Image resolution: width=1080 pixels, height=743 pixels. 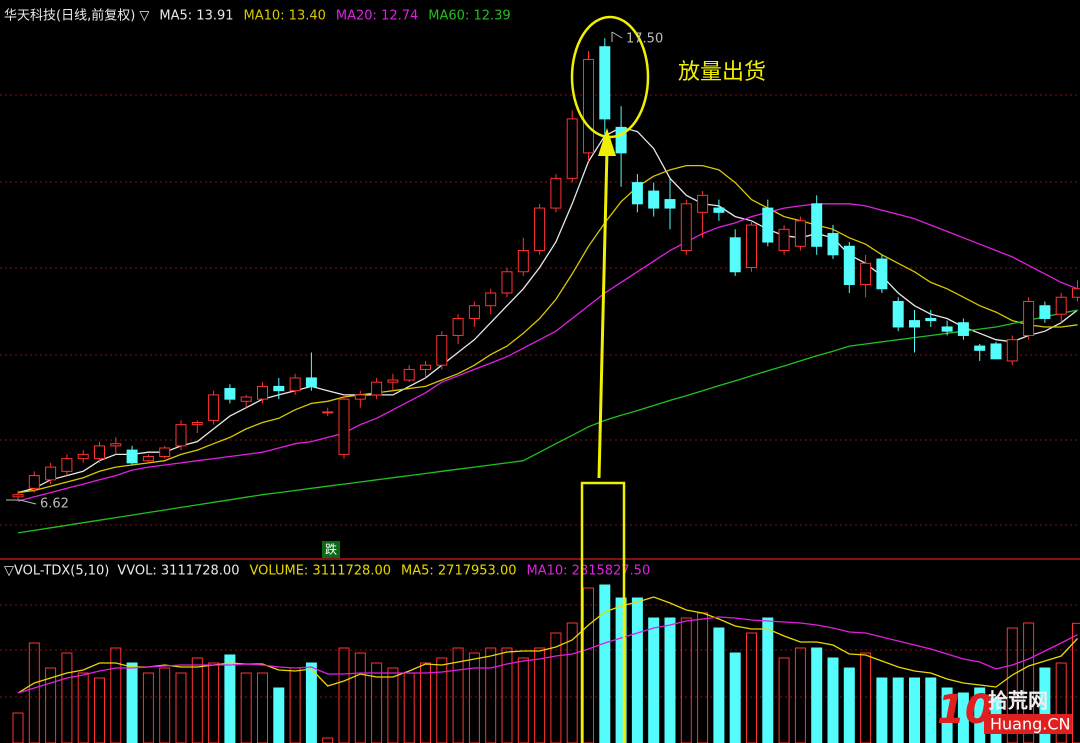 What do you see at coordinates (331, 549) in the screenshot?
I see `signal-box` at bounding box center [331, 549].